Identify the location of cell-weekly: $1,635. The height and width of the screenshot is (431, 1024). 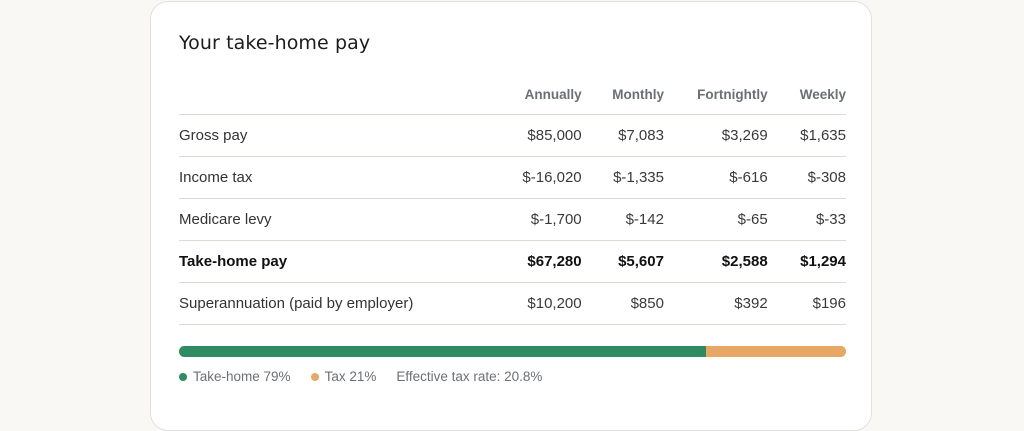
(806, 135).